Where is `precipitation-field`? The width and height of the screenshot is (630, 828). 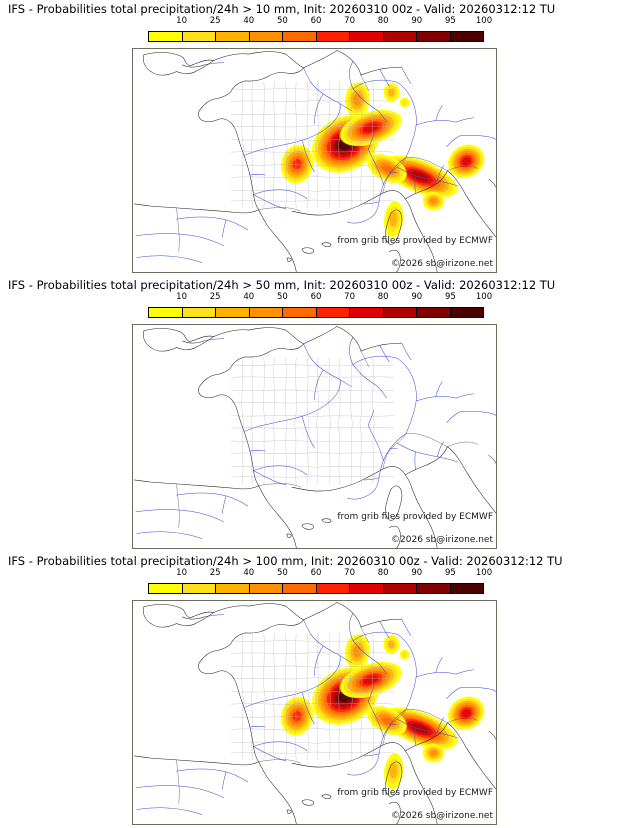
precipitation-field is located at coordinates (382, 712).